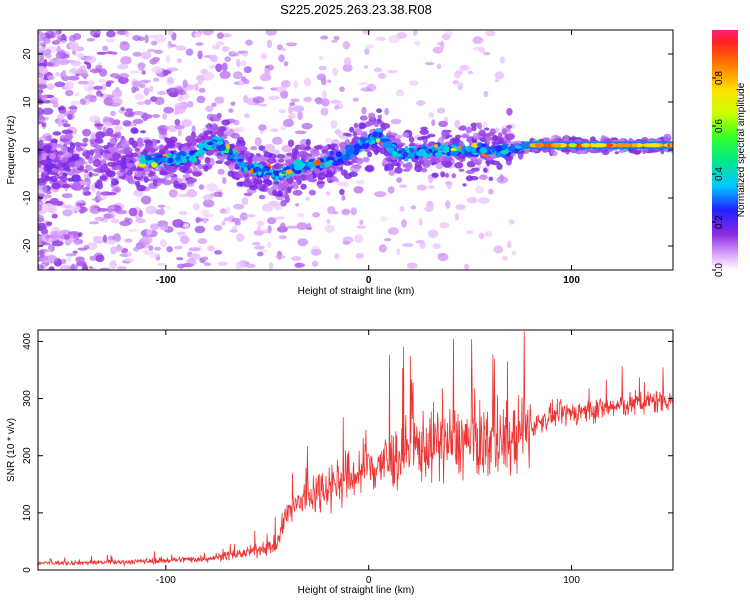 Image resolution: width=750 pixels, height=600 pixels. I want to click on y-tick-label: 0, so click(27, 150).